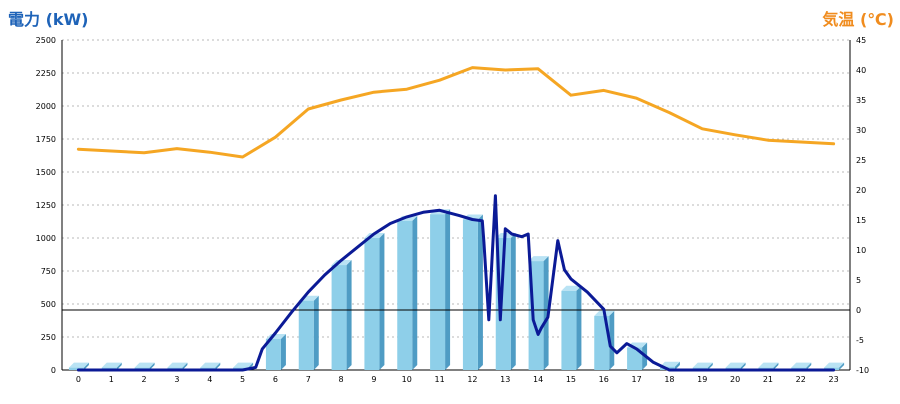 The image size is (900, 404). Describe the element at coordinates (861, 130) in the screenshot. I see `right-tick-label: 30` at that location.